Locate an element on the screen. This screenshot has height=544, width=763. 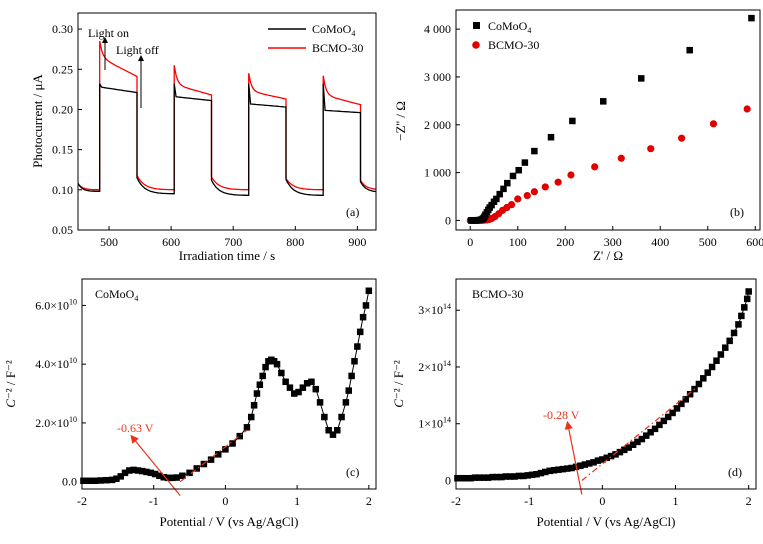
series-line is located at coordinates (603, 385).